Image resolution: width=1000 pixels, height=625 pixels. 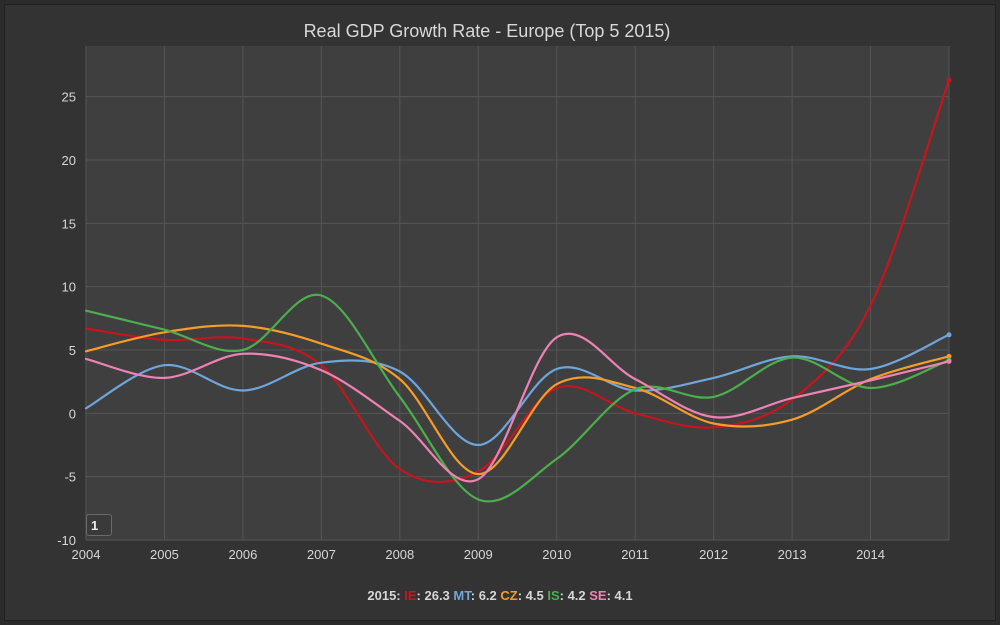 What do you see at coordinates (478, 554) in the screenshot?
I see `x-tick-label: 2009` at bounding box center [478, 554].